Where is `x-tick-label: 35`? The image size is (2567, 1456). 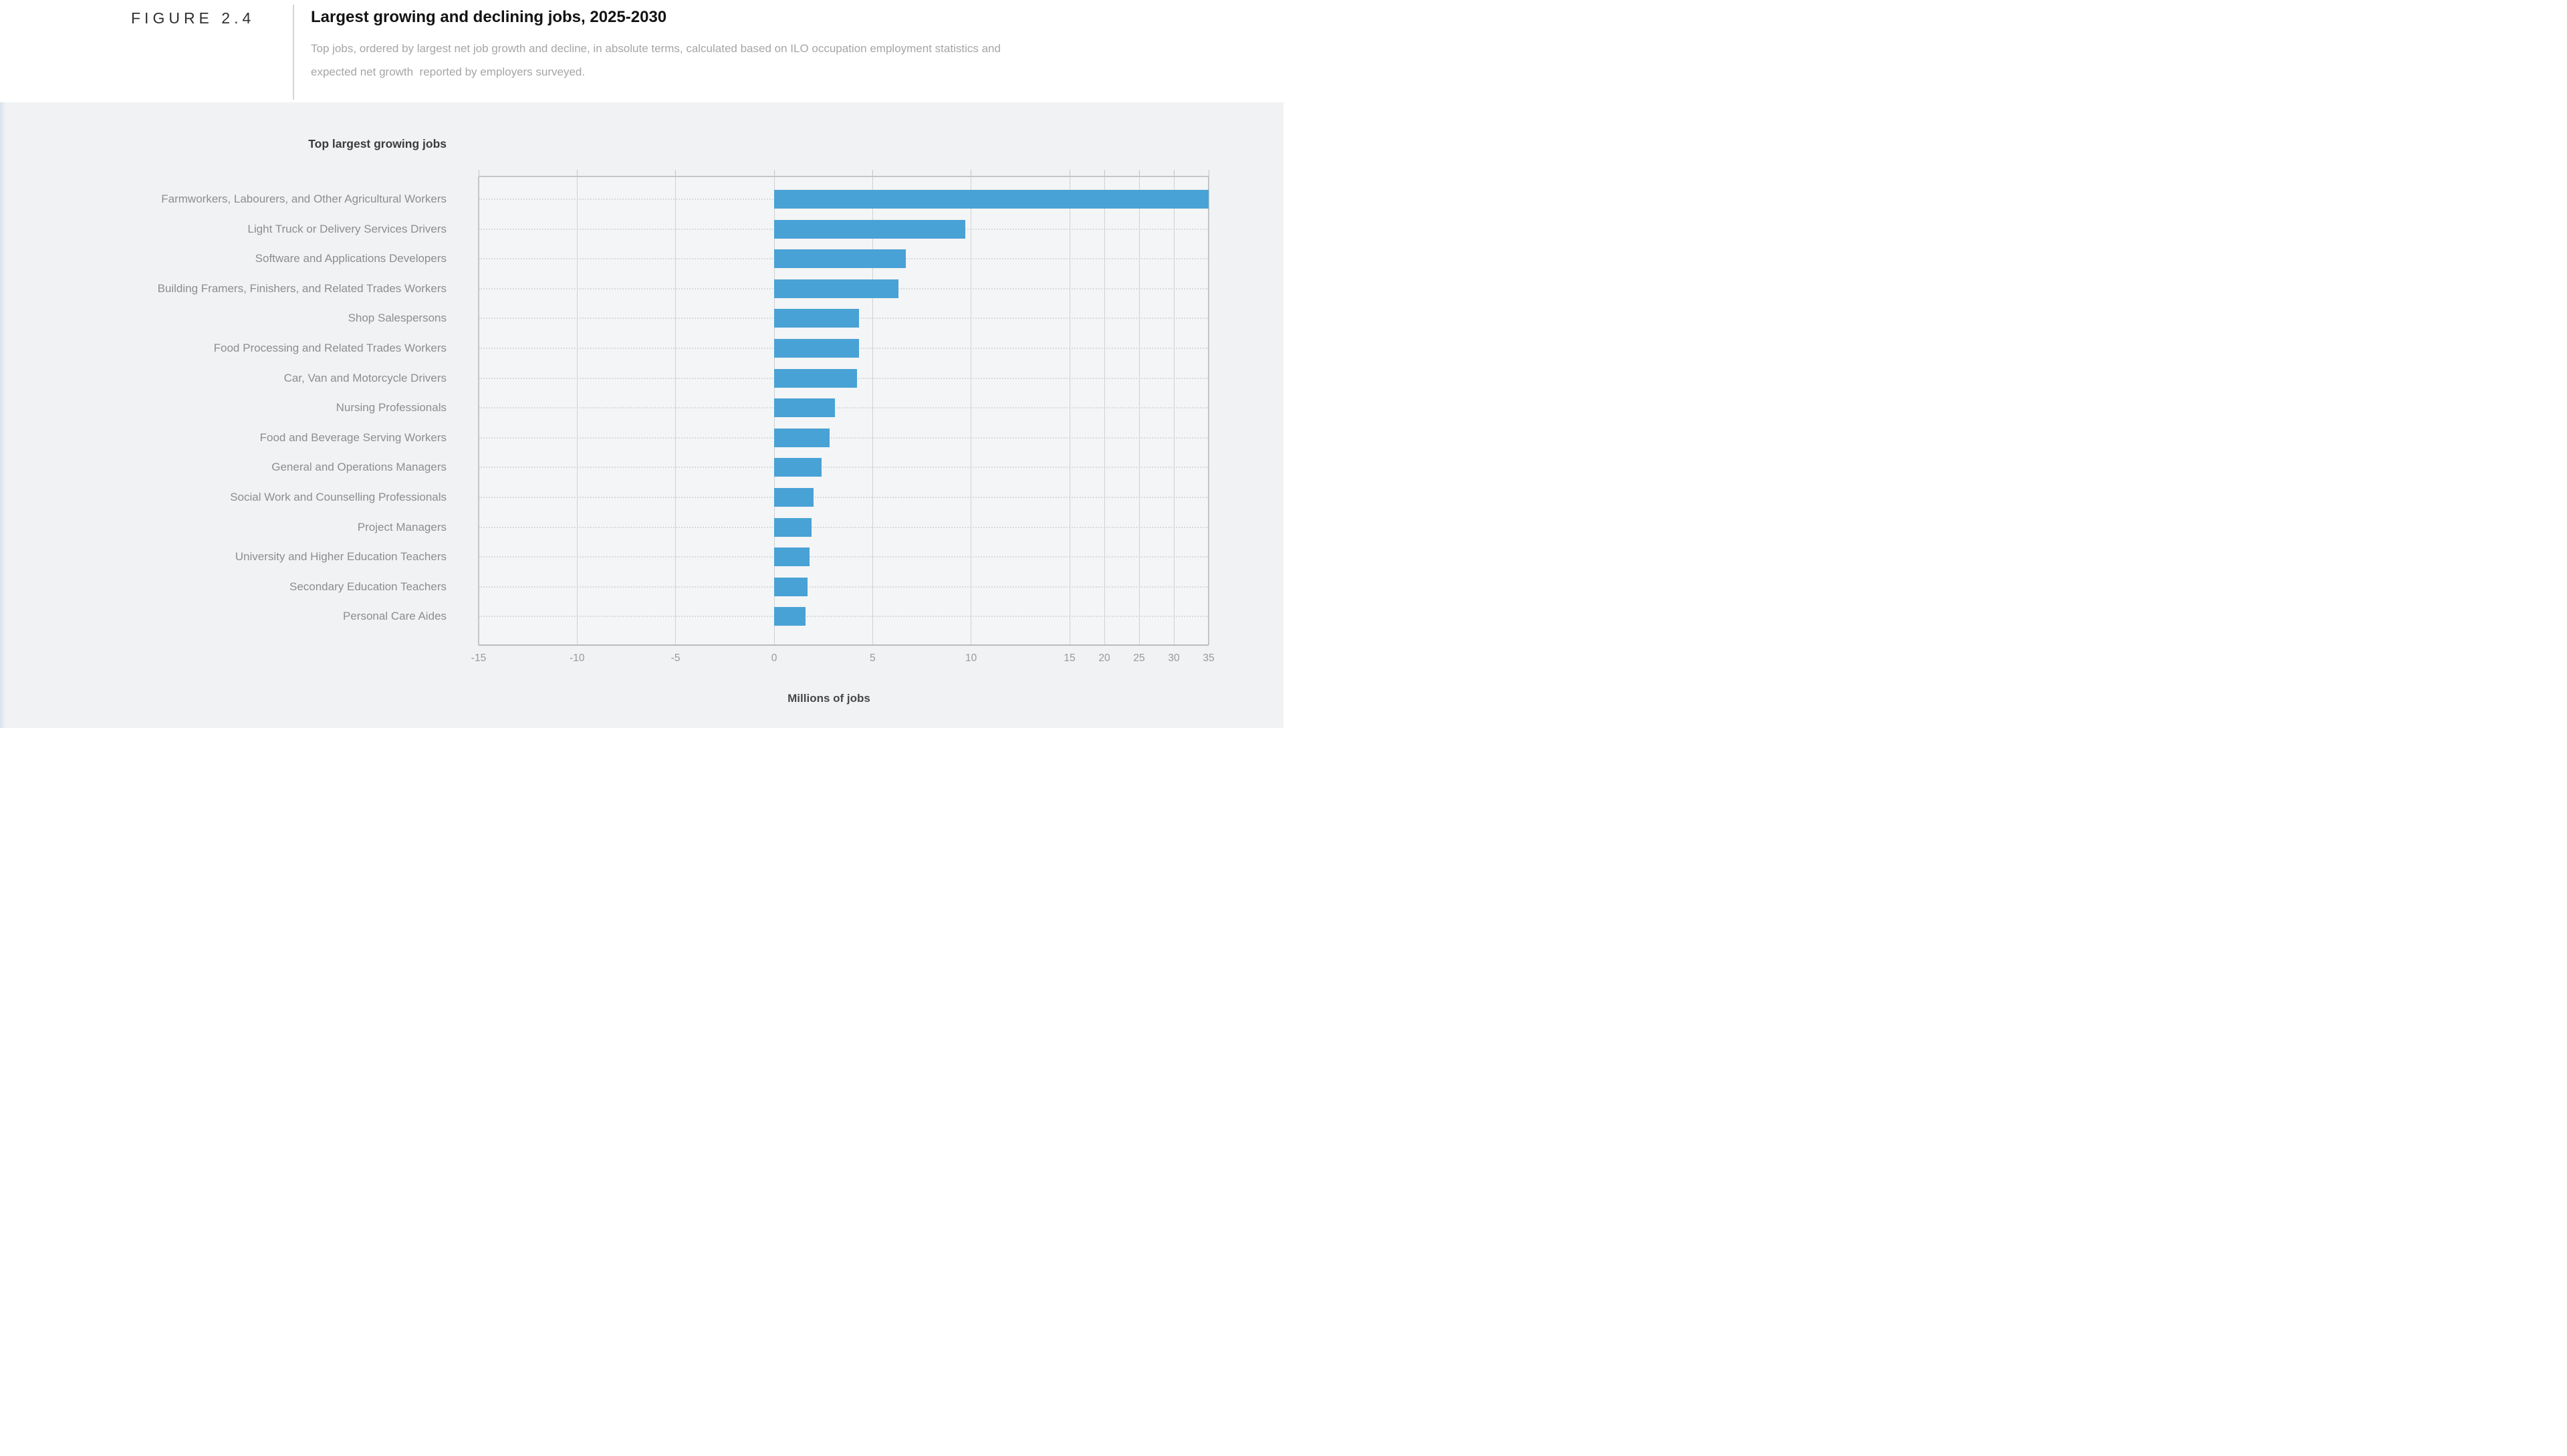
x-tick-label: 35 is located at coordinates (1209, 658).